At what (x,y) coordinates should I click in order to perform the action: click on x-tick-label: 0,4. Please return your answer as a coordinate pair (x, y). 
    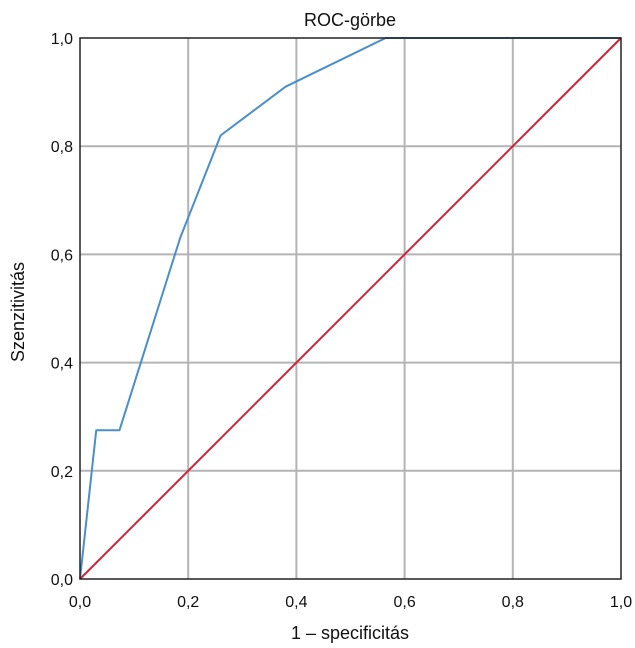
    Looking at the image, I should click on (296, 602).